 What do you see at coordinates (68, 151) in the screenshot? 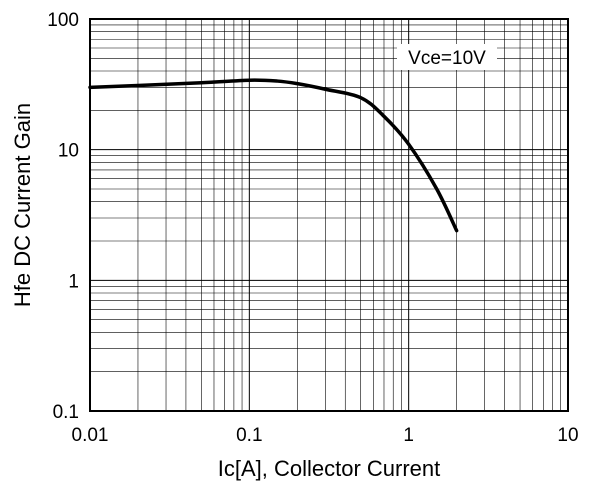
I see `y-tick-label: 10` at bounding box center [68, 151].